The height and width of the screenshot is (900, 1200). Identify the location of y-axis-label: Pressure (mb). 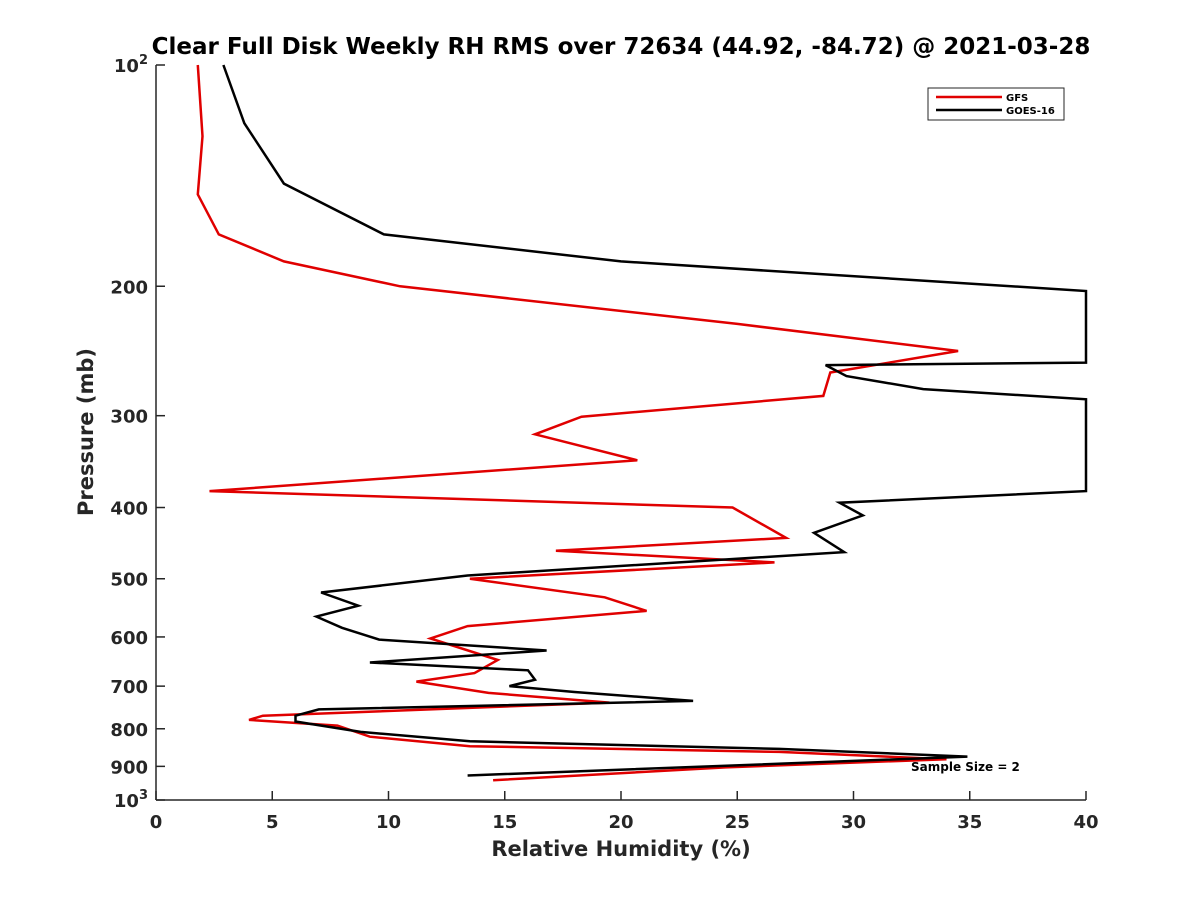
(86, 432).